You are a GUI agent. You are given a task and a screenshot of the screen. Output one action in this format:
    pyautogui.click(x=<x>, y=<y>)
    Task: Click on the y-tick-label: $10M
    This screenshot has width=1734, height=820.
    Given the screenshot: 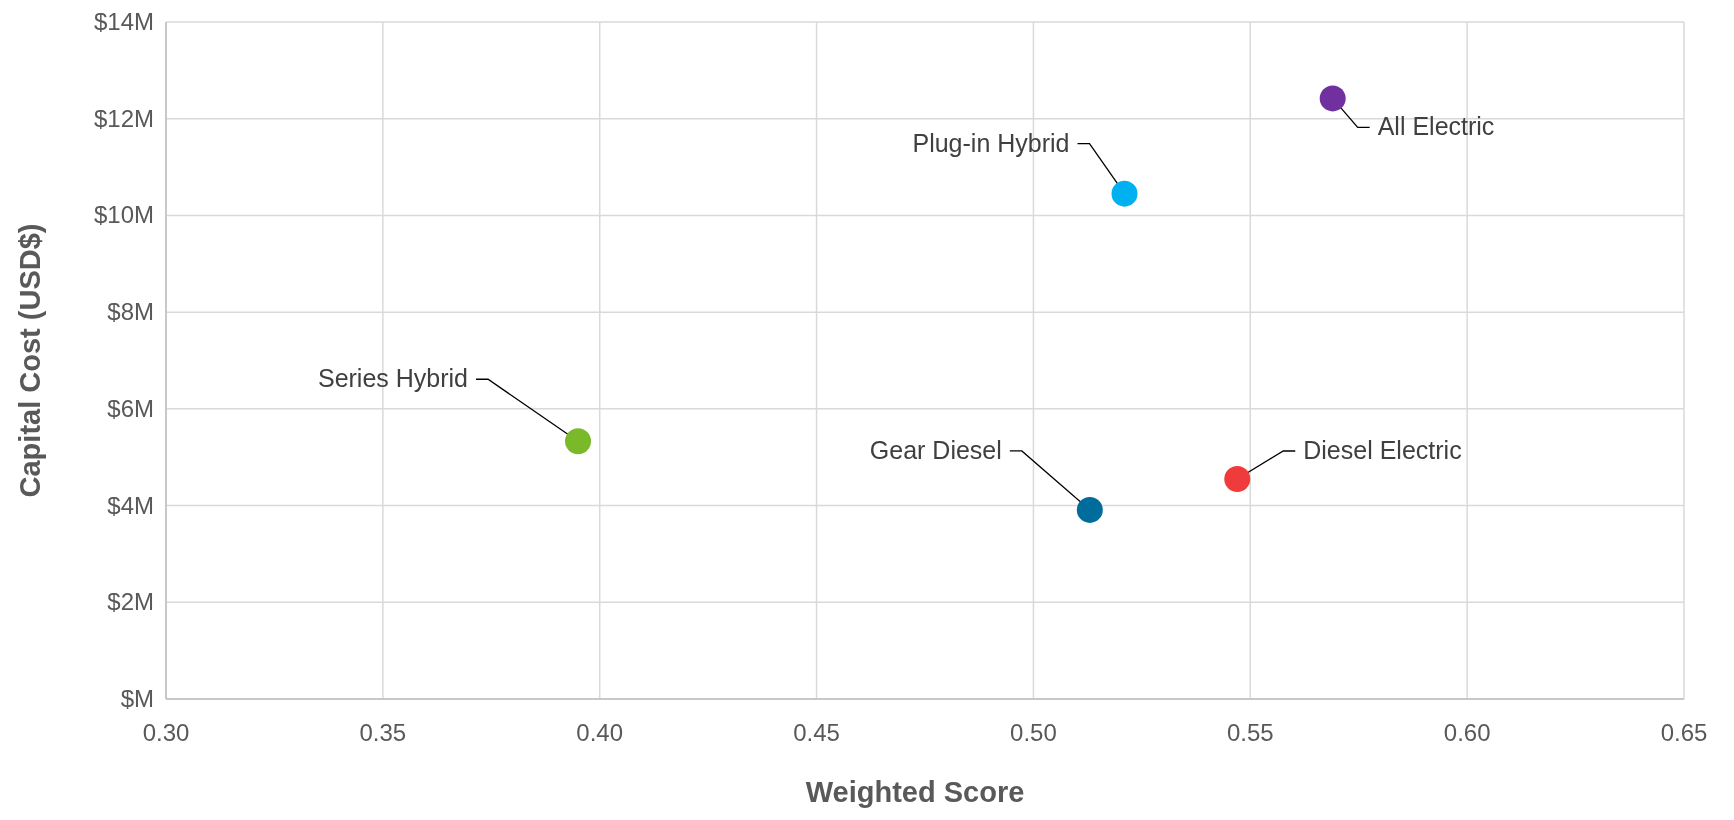 What is the action you would take?
    pyautogui.click(x=123, y=215)
    